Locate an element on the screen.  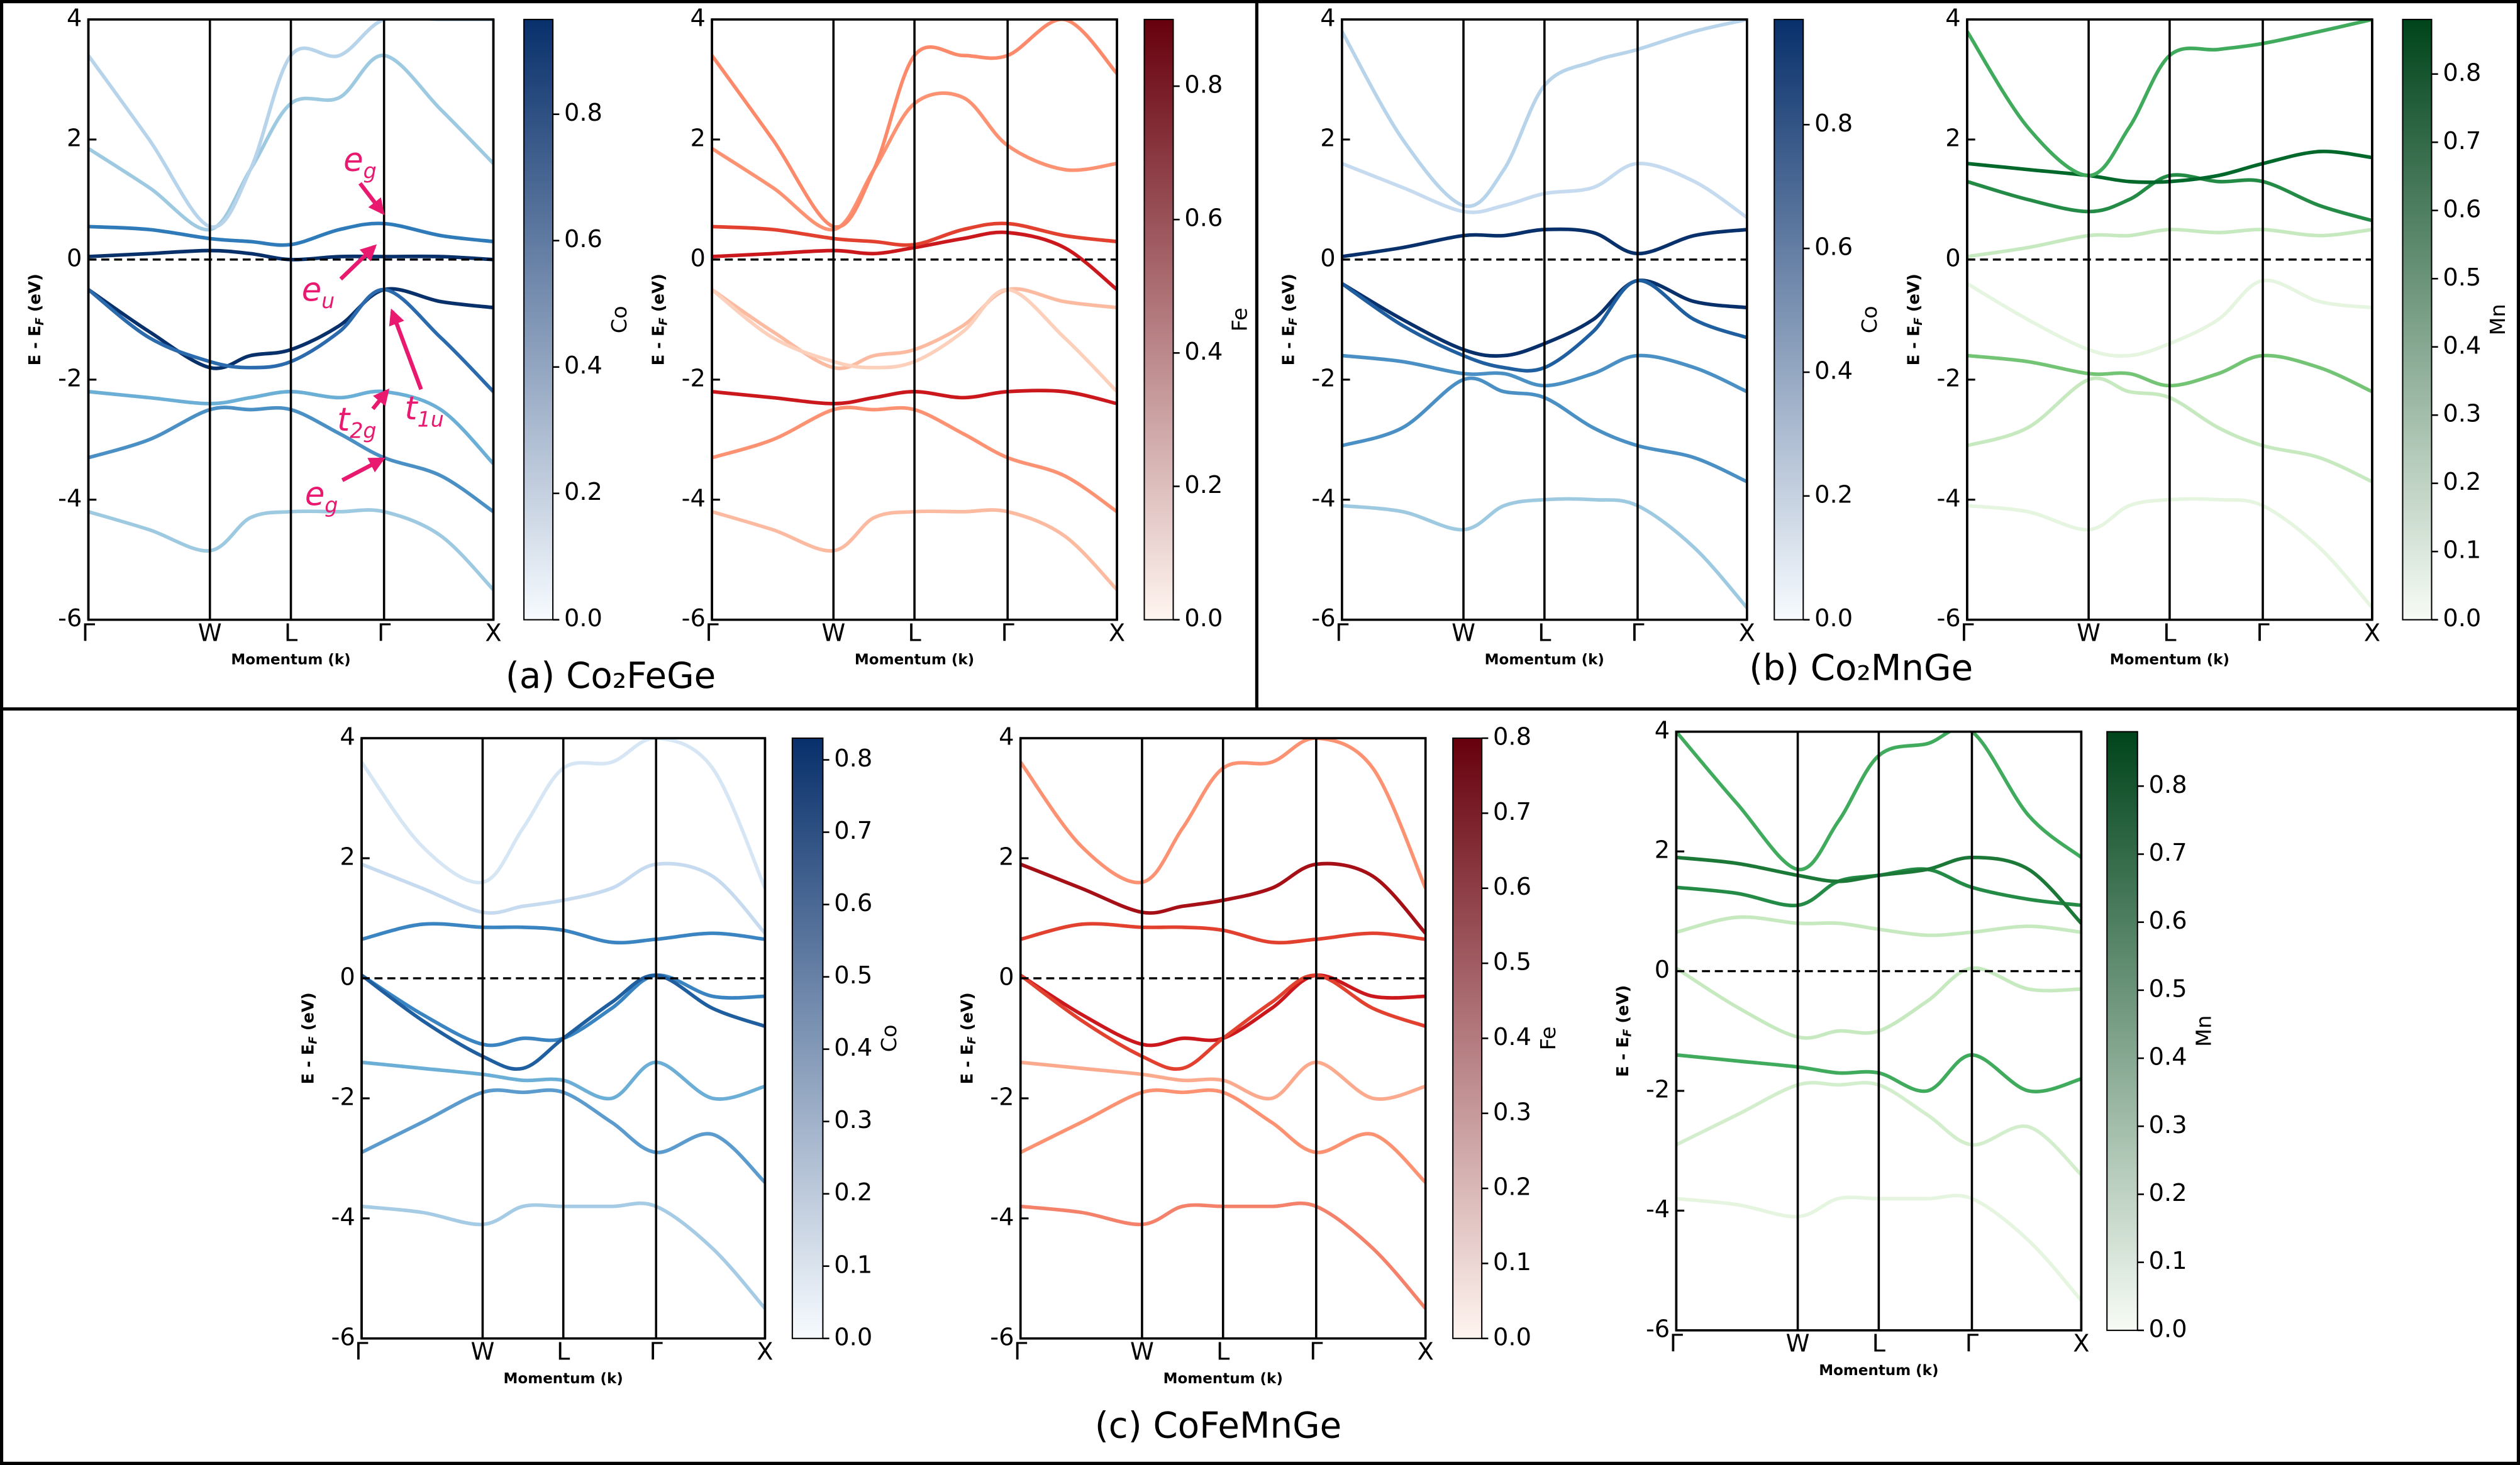
caption: (a) Co₂FeGe is located at coordinates (611, 676).